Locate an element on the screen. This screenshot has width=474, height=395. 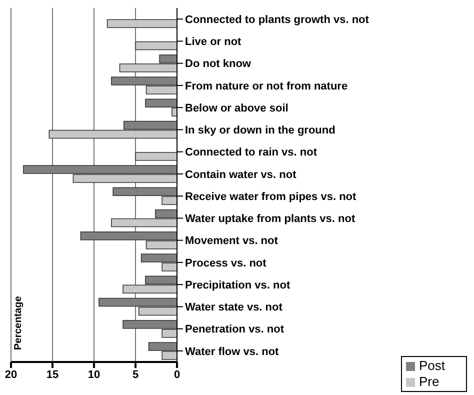
y-tick-label: Connected to plants growth vs. not is located at coordinates (277, 20).